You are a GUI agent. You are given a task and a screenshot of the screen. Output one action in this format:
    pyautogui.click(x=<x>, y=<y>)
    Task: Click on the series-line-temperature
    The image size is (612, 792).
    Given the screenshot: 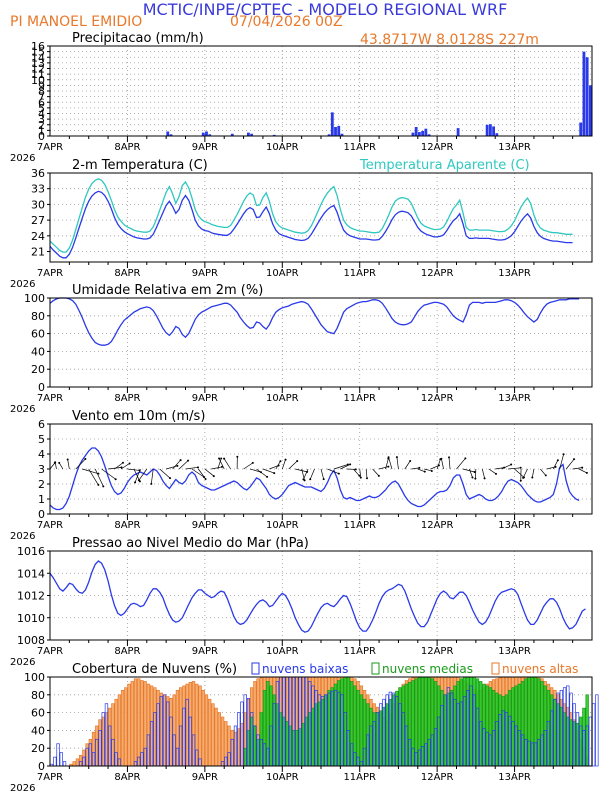 What is the action you would take?
    pyautogui.click(x=311, y=224)
    